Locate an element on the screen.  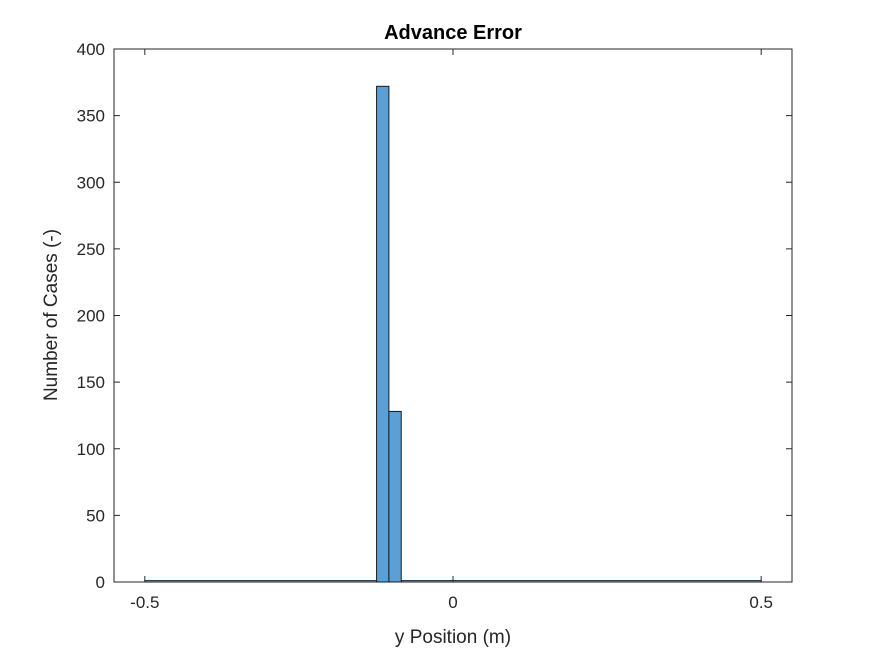
y-axis-label: Number of Cases (-) is located at coordinates (51, 315).